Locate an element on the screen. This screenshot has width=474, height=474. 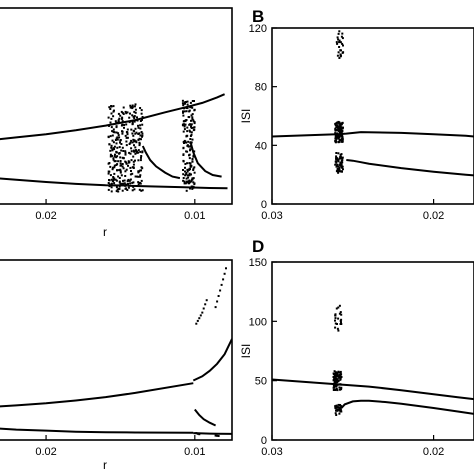
y-axis-label: ISI is located at coordinates (246, 351).